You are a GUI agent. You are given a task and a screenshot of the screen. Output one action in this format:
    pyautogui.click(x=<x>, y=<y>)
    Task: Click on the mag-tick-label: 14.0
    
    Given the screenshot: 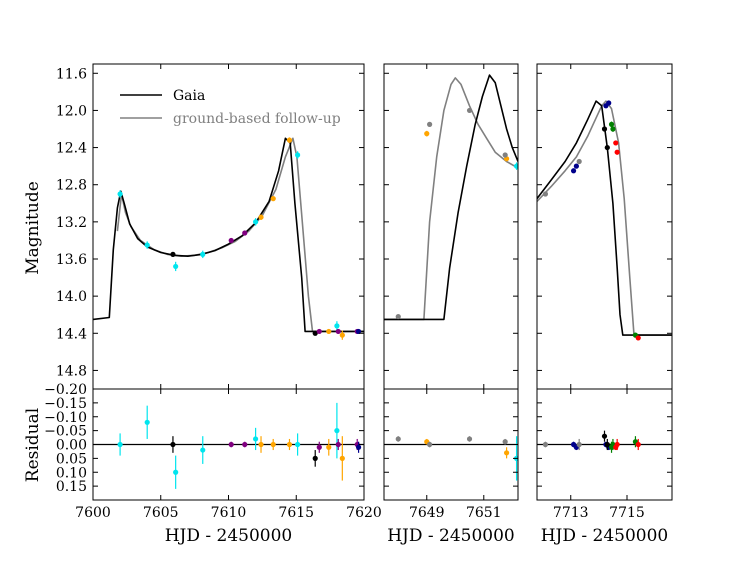 What is the action you would take?
    pyautogui.click(x=71, y=297)
    